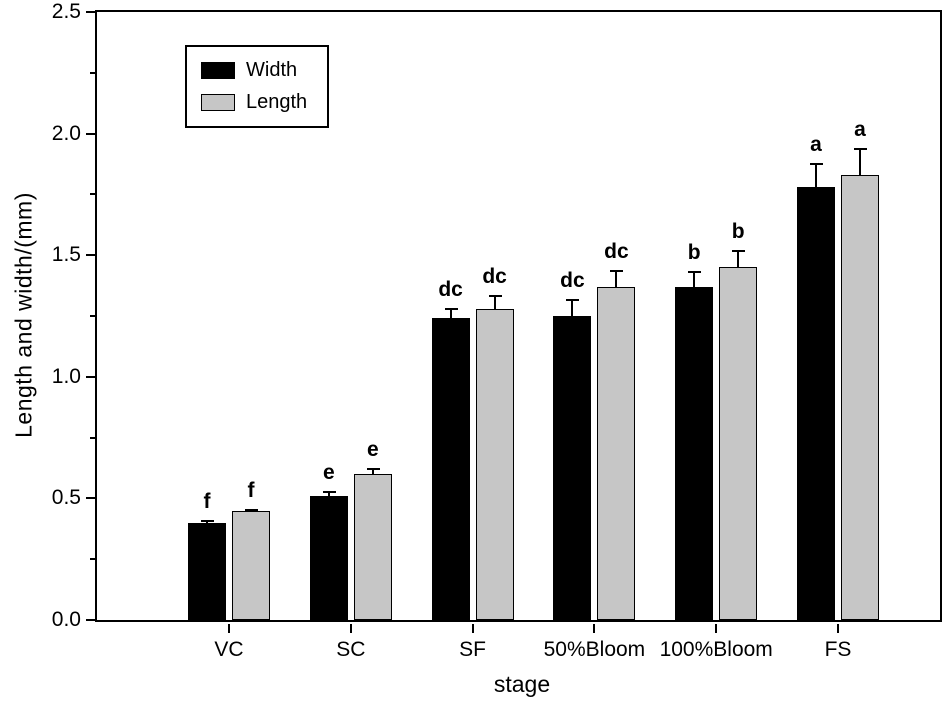  Describe the element at coordinates (277, 102) in the screenshot. I see `legend-label-length: Length` at that location.